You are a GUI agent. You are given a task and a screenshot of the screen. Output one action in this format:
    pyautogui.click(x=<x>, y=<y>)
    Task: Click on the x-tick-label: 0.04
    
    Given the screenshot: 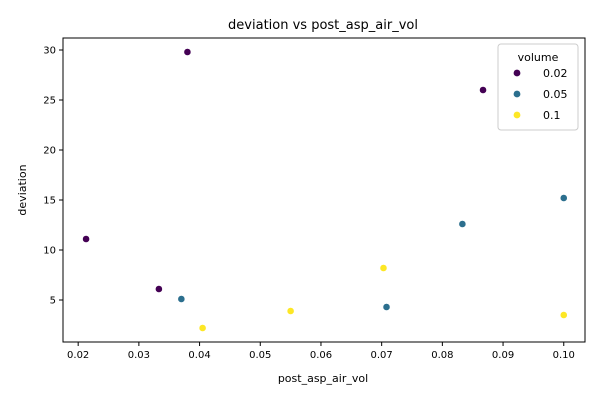 What is the action you would take?
    pyautogui.click(x=199, y=355)
    